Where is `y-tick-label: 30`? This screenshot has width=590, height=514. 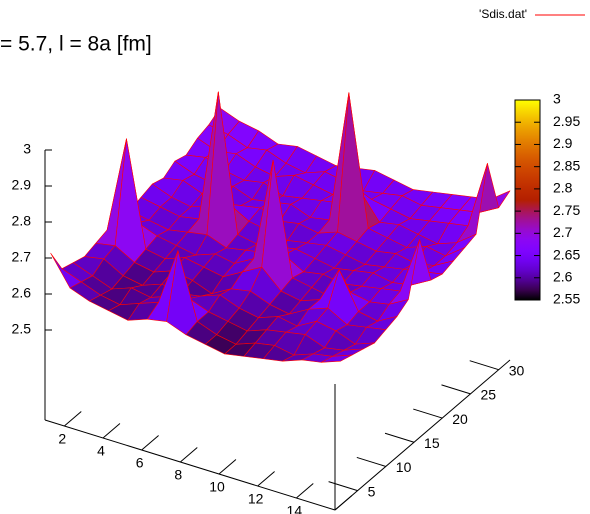 y-tick-label: 30 is located at coordinates (517, 370).